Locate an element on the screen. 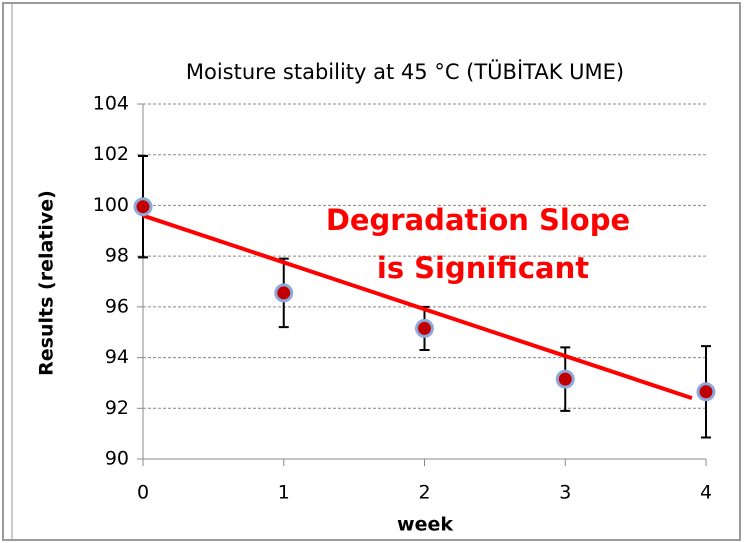  y-tick-label: 102 is located at coordinates (111, 154).